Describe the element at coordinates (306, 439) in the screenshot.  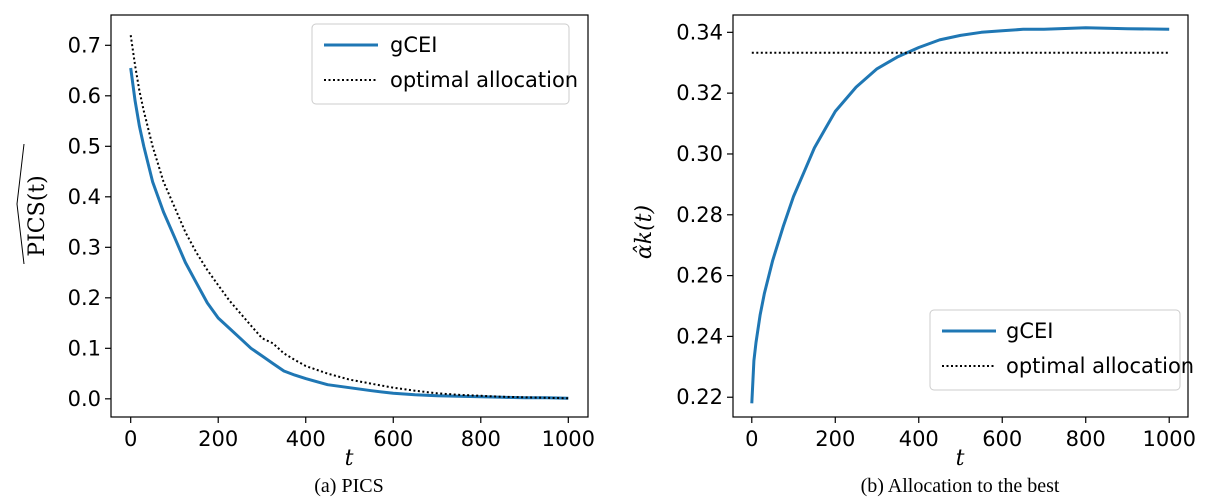
I see `pics-x-tick-label: 400` at that location.